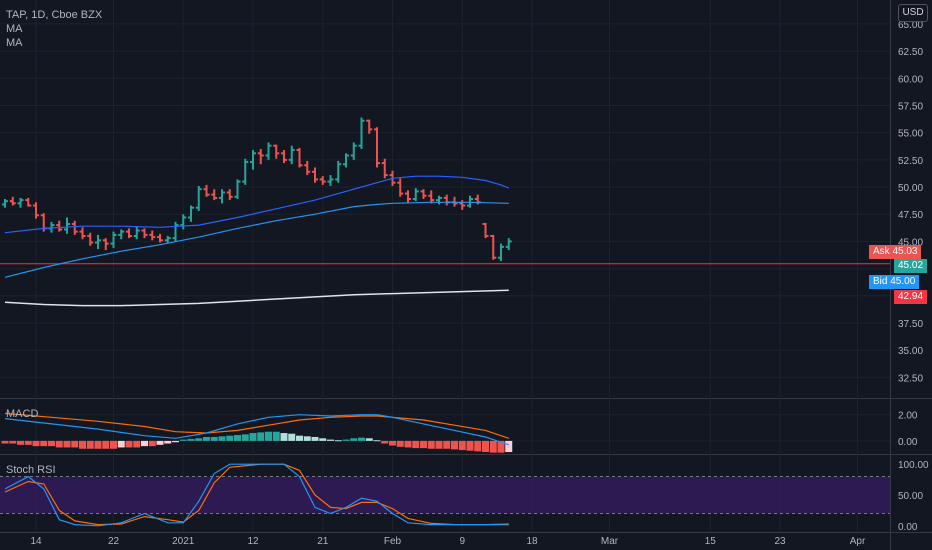  I want to click on ma-legend-2: MA, so click(14, 43).